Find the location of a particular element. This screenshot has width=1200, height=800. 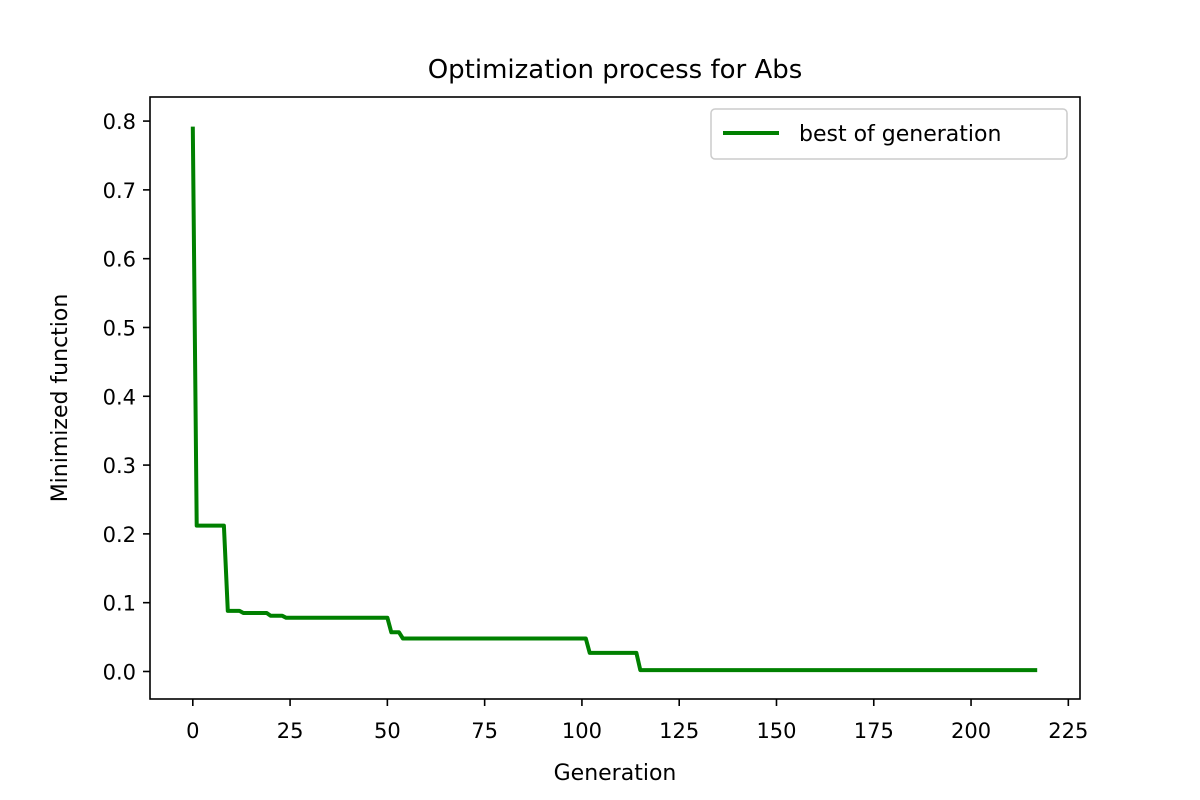

x-tick-label: 75 is located at coordinates (484, 731).